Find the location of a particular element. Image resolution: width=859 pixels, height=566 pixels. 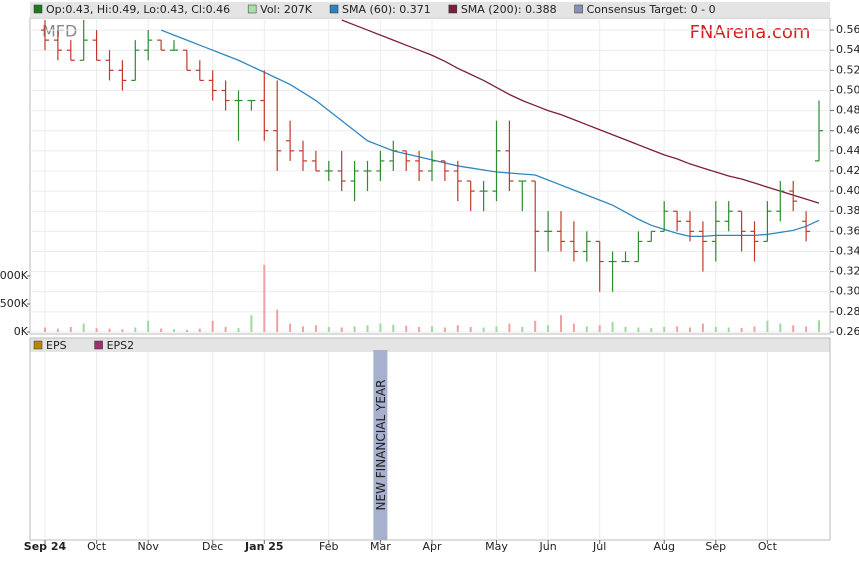

x-tick-label: Jan 25 is located at coordinates (263, 546).